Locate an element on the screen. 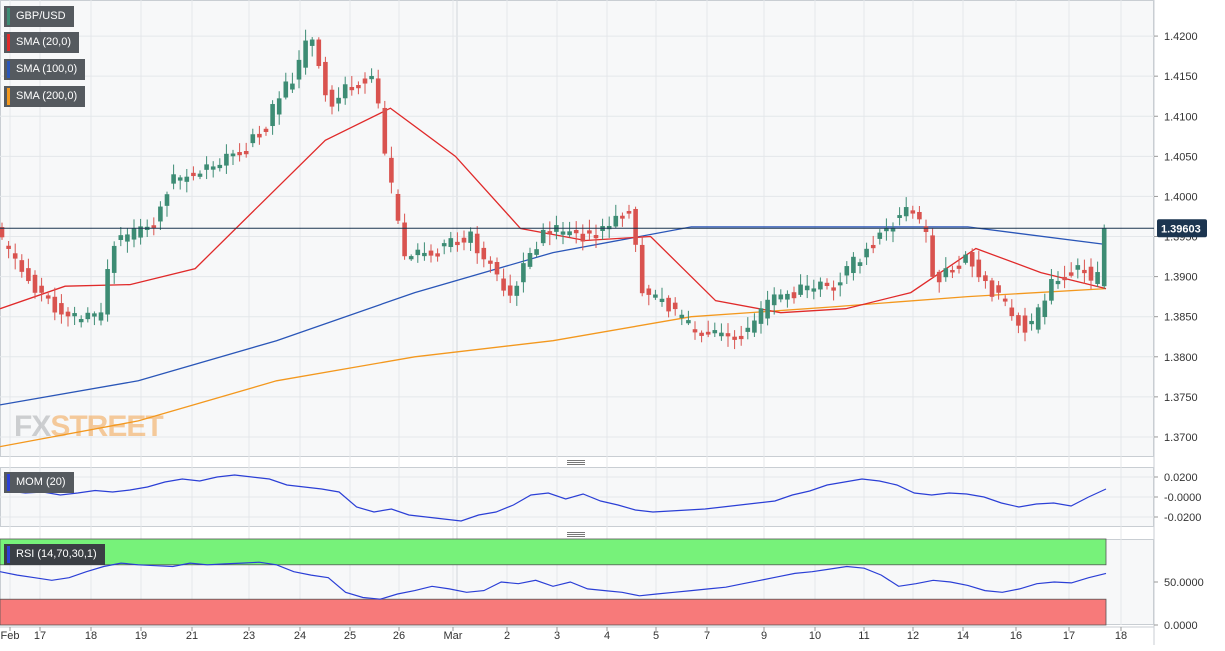 The width and height of the screenshot is (1225, 651). legend-sma20-swatch is located at coordinates (8, 42).